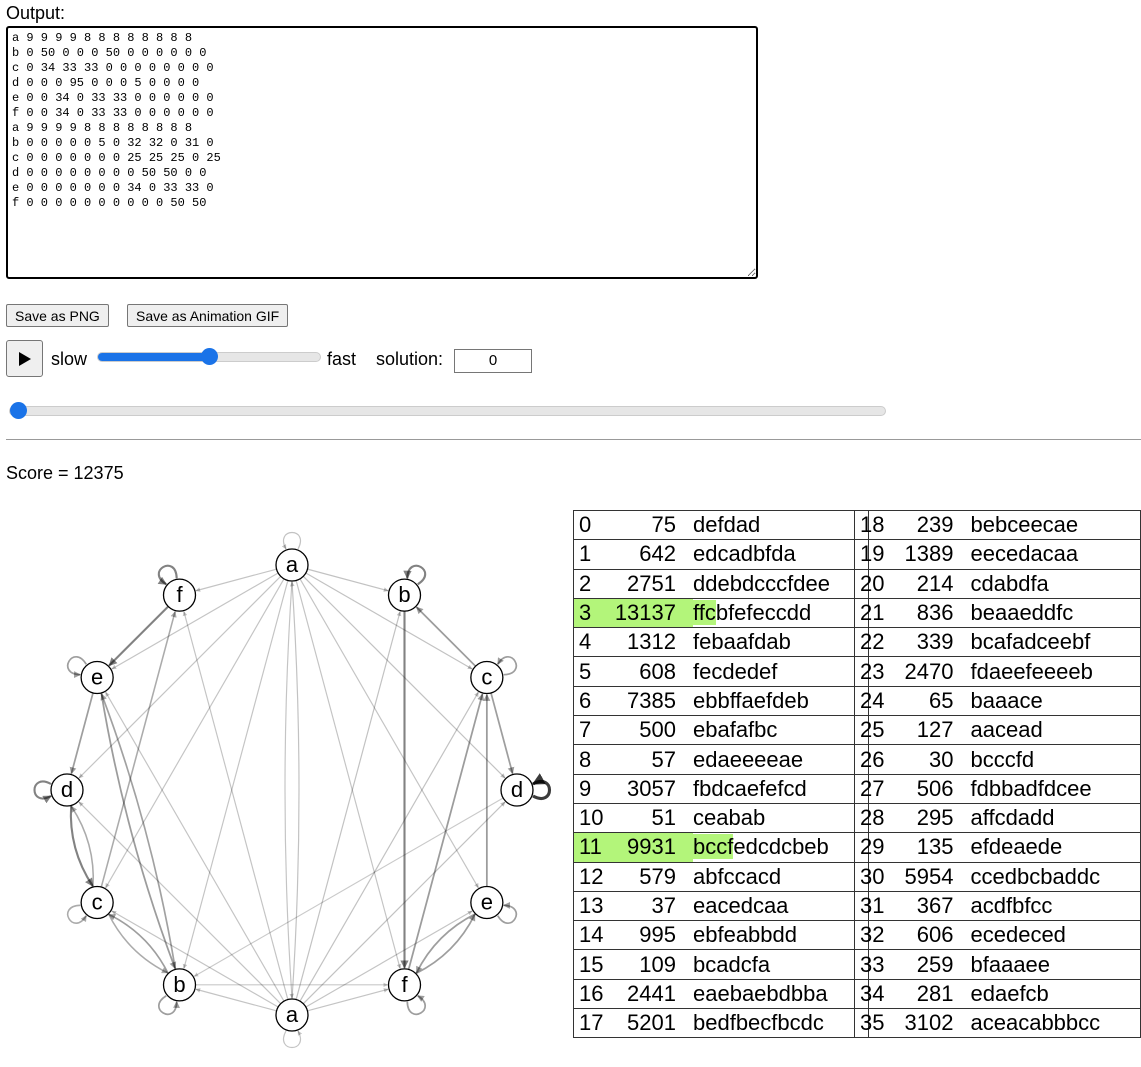 This screenshot has height=1067, width=1141. Describe the element at coordinates (721, 818) in the screenshot. I see `solution-row: 10 51 ceabab` at that location.